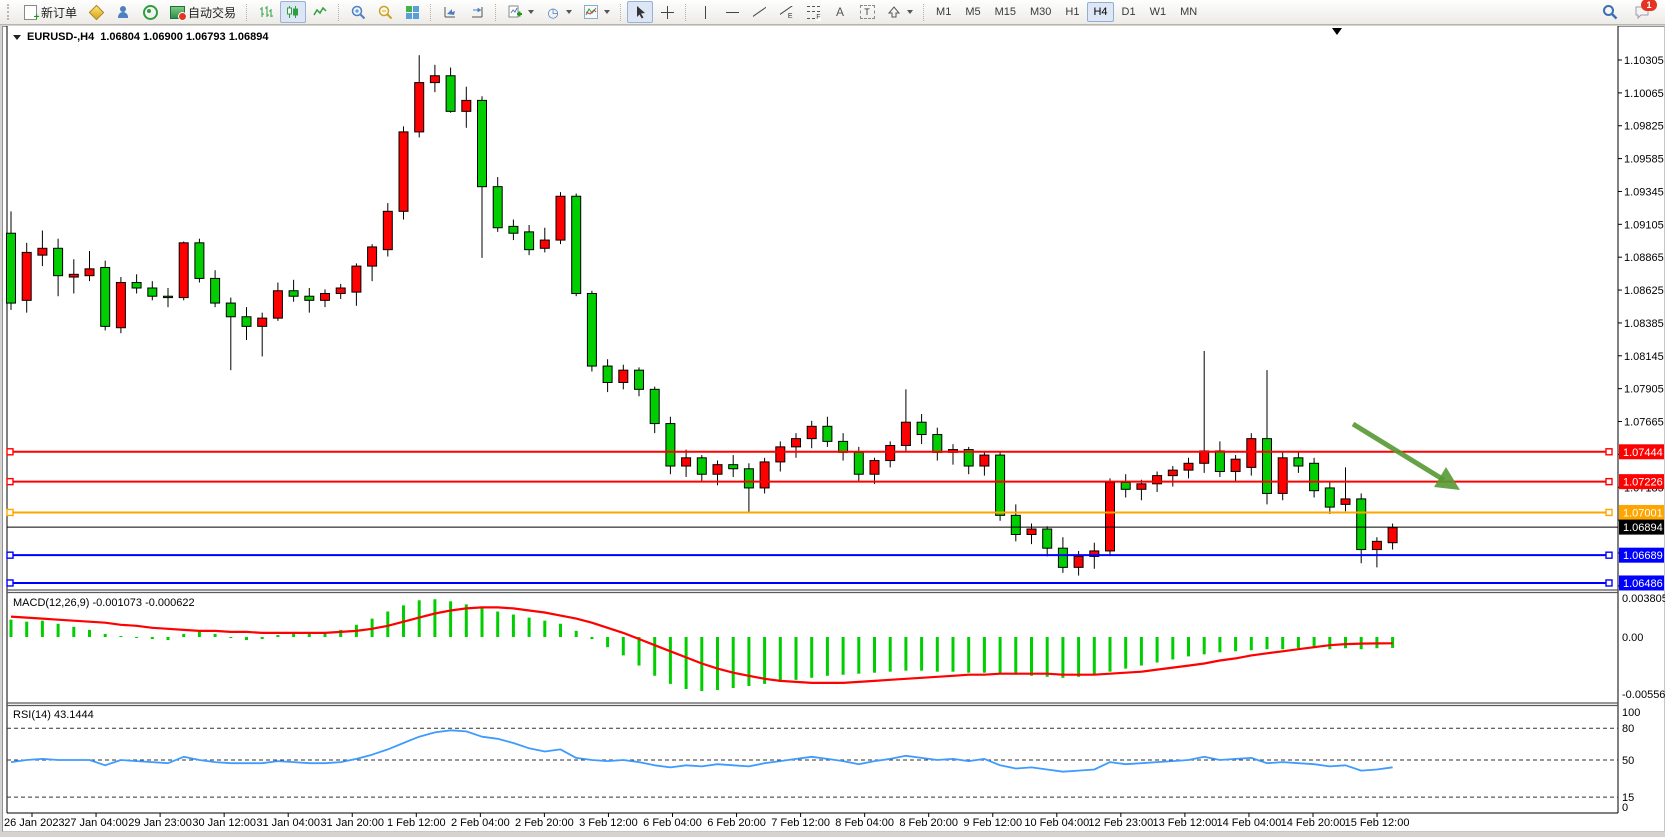 This screenshot has height=837, width=1665. Describe the element at coordinates (352, 823) in the screenshot. I see `time-axis-label: 31 Jan 20:00` at that location.